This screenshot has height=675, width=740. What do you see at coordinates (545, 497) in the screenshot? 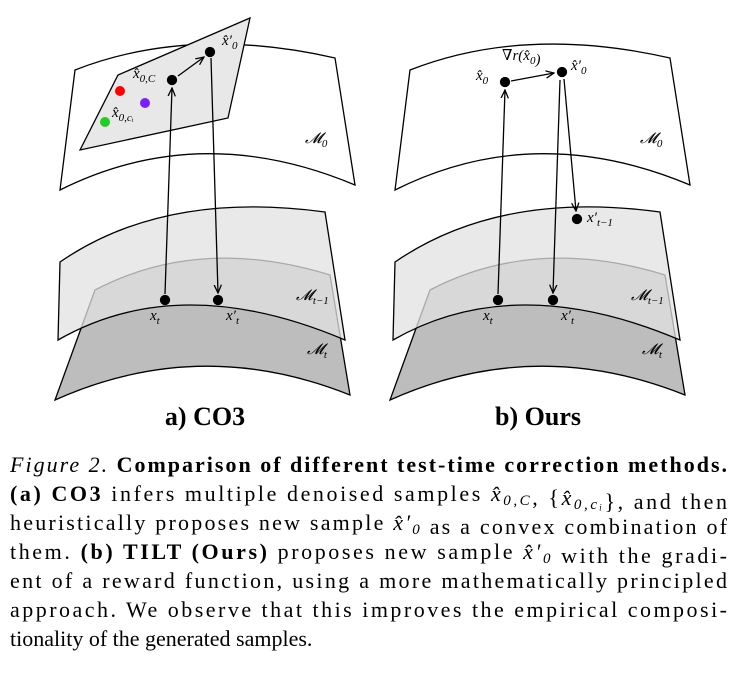
I see `caption-text: , {` at bounding box center [545, 497].